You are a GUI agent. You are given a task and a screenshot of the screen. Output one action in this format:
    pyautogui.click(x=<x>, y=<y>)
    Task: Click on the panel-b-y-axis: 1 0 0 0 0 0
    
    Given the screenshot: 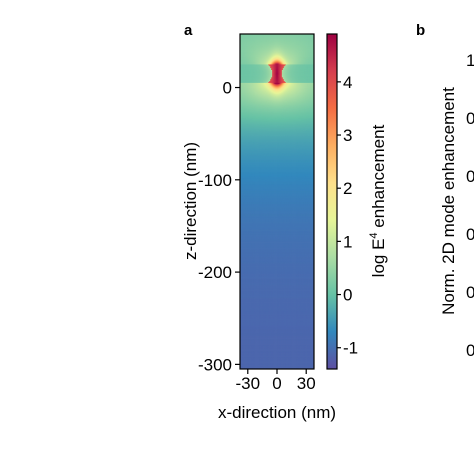 What is the action you would take?
    pyautogui.click(x=470, y=205)
    